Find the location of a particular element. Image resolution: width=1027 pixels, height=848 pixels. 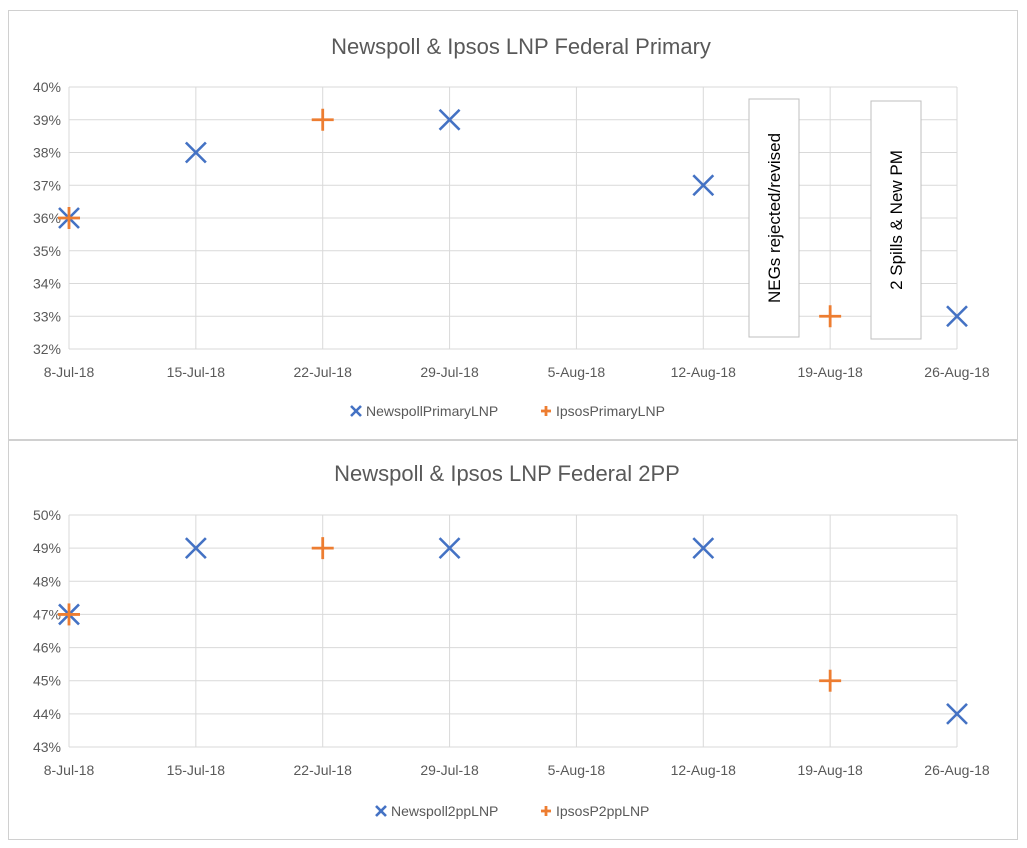

twopp-title: Newspoll & Ipsos LNP Federal 2PP is located at coordinates (507, 473).